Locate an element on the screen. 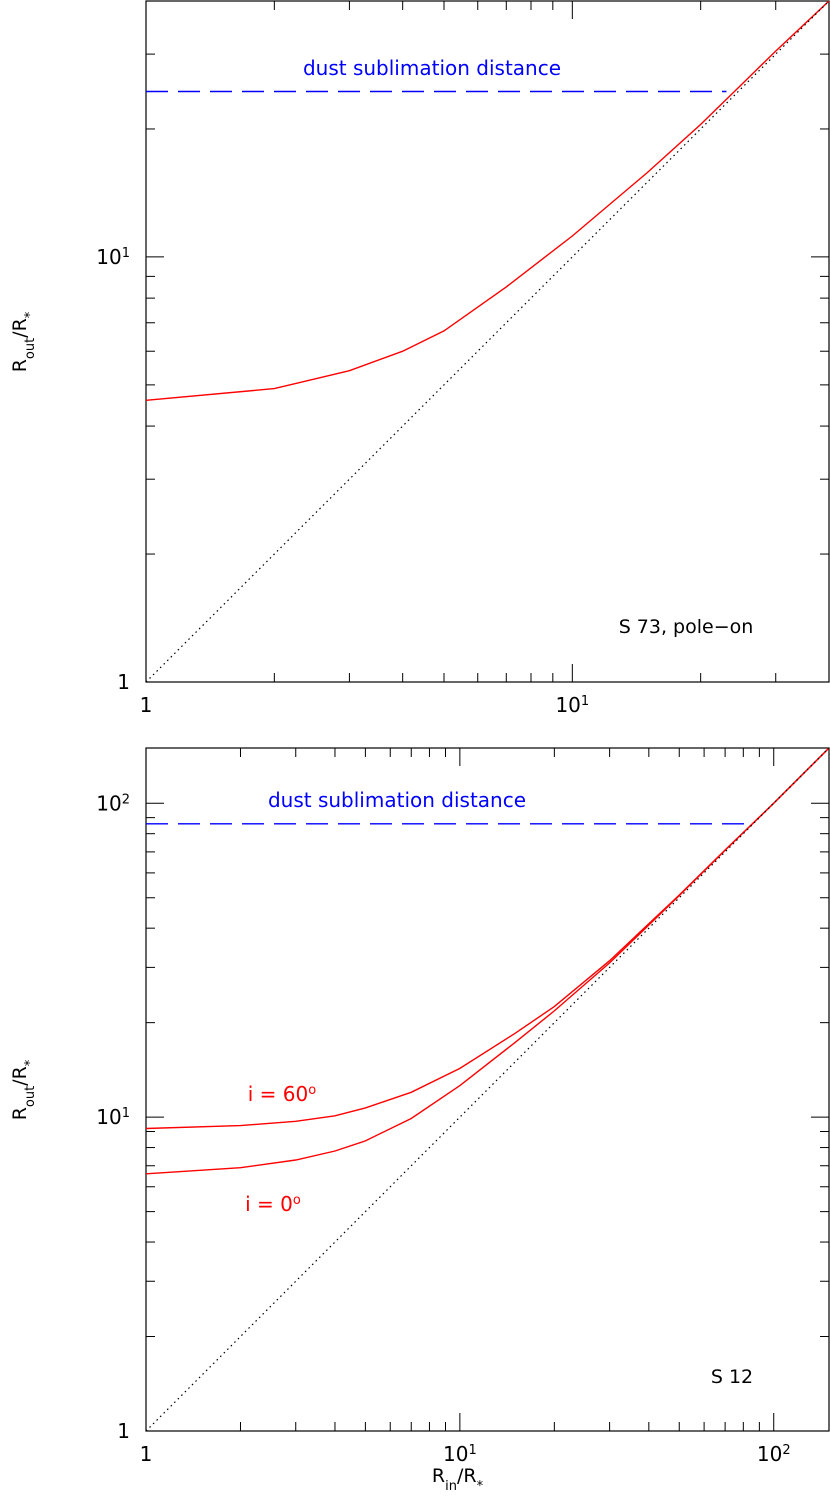  annotation-i60: i = 60o is located at coordinates (282, 1094).